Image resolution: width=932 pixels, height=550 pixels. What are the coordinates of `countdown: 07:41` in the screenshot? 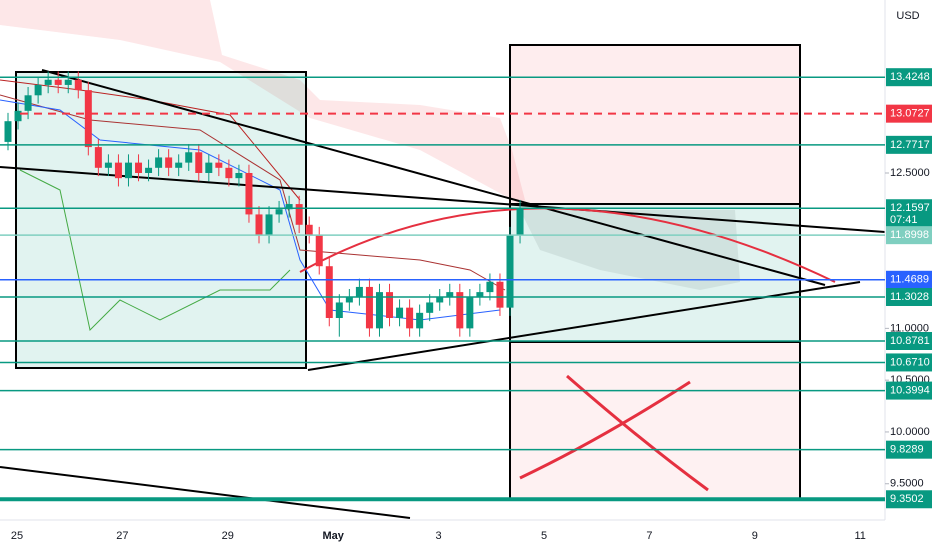 It's located at (904, 220).